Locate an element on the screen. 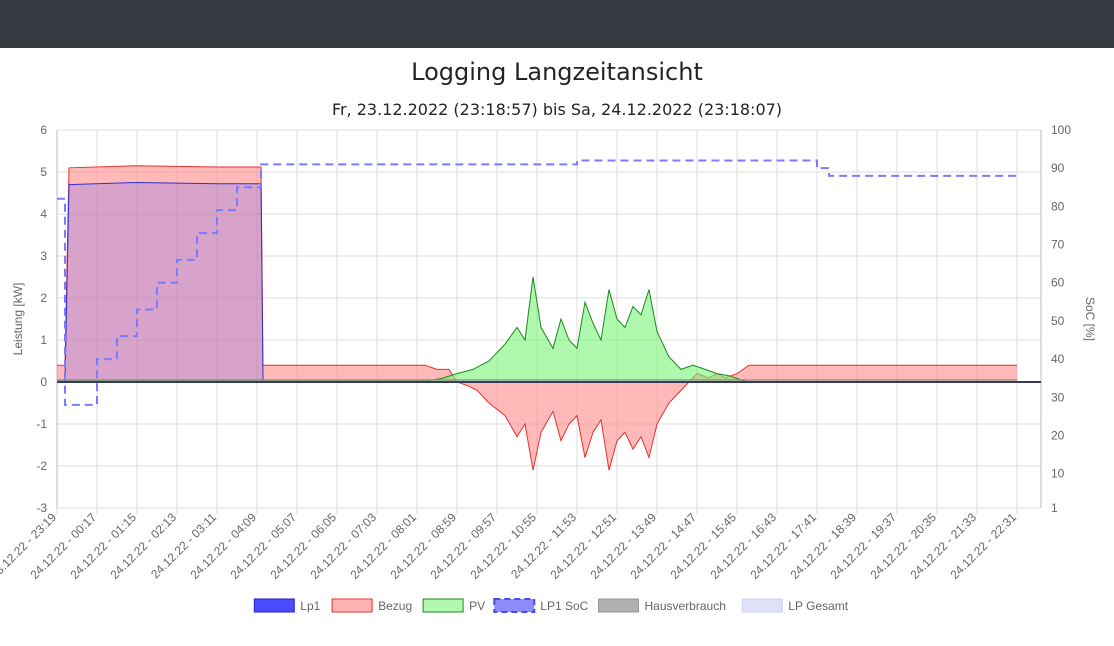 This screenshot has height=646, width=1114. y-tick-label: 2 is located at coordinates (43, 298).